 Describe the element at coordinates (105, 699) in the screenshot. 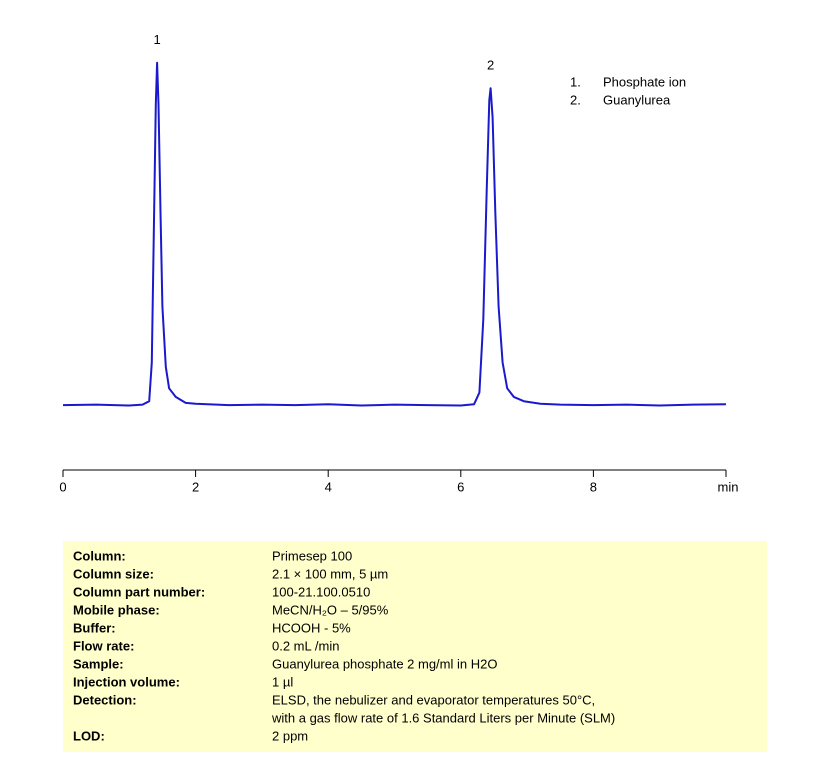

I see `info-label: Detection:` at that location.